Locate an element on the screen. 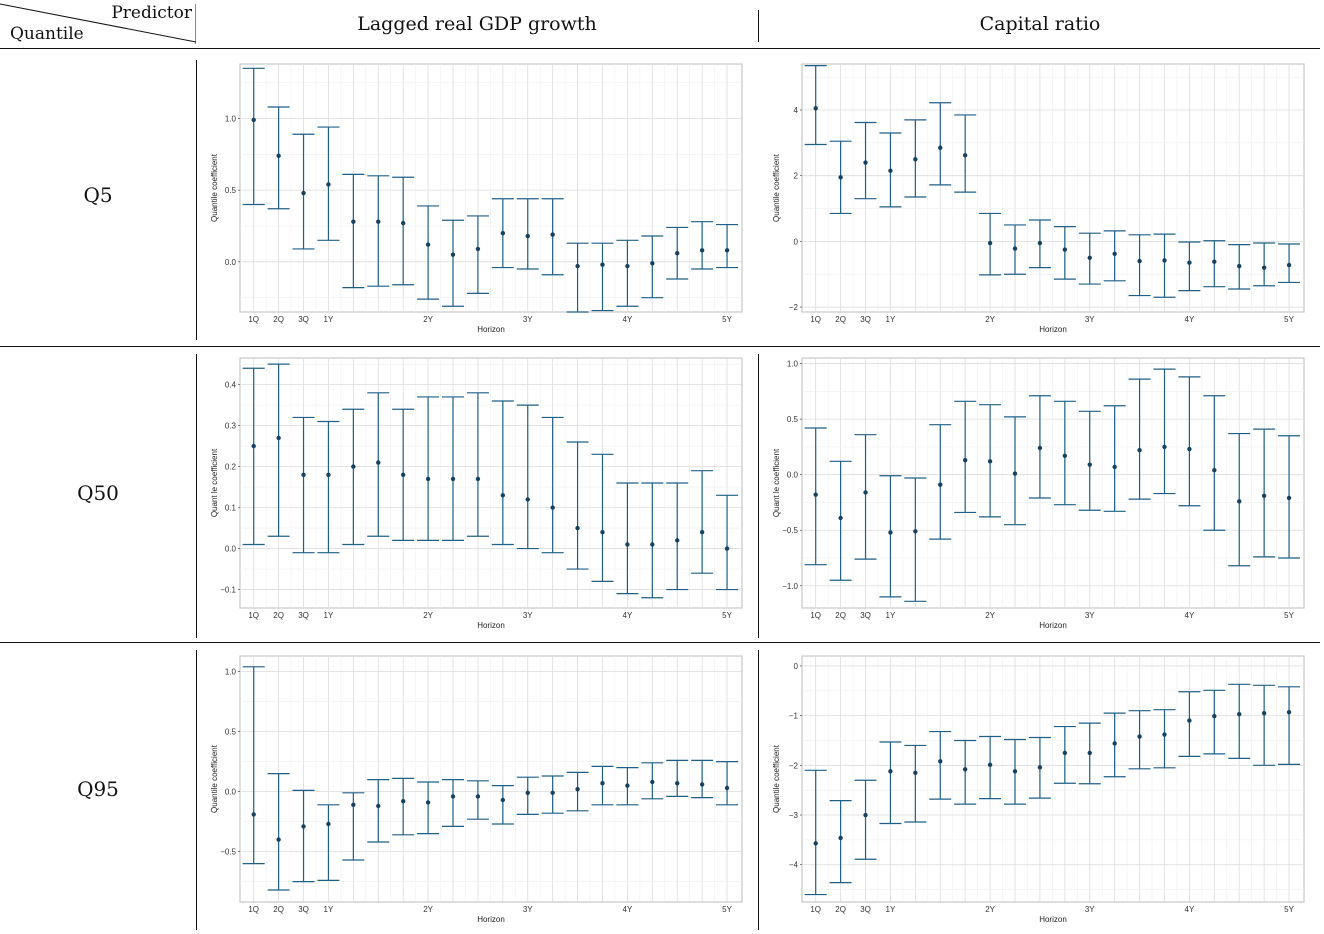 Image resolution: width=1324 pixels, height=934 pixels. chart5-ytick-label: 0 is located at coordinates (796, 666).